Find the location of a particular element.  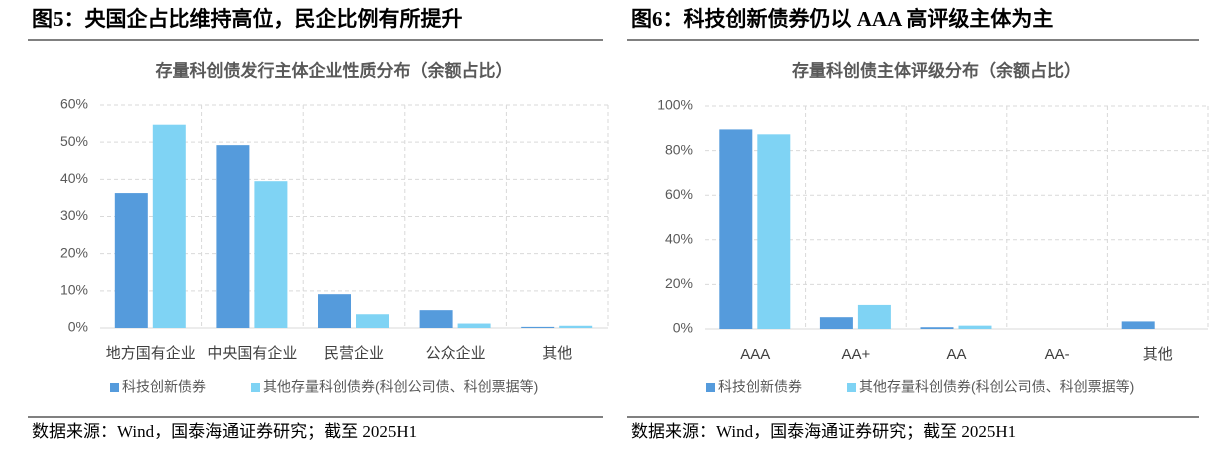

x-tick-label: AAA is located at coordinates (755, 354).